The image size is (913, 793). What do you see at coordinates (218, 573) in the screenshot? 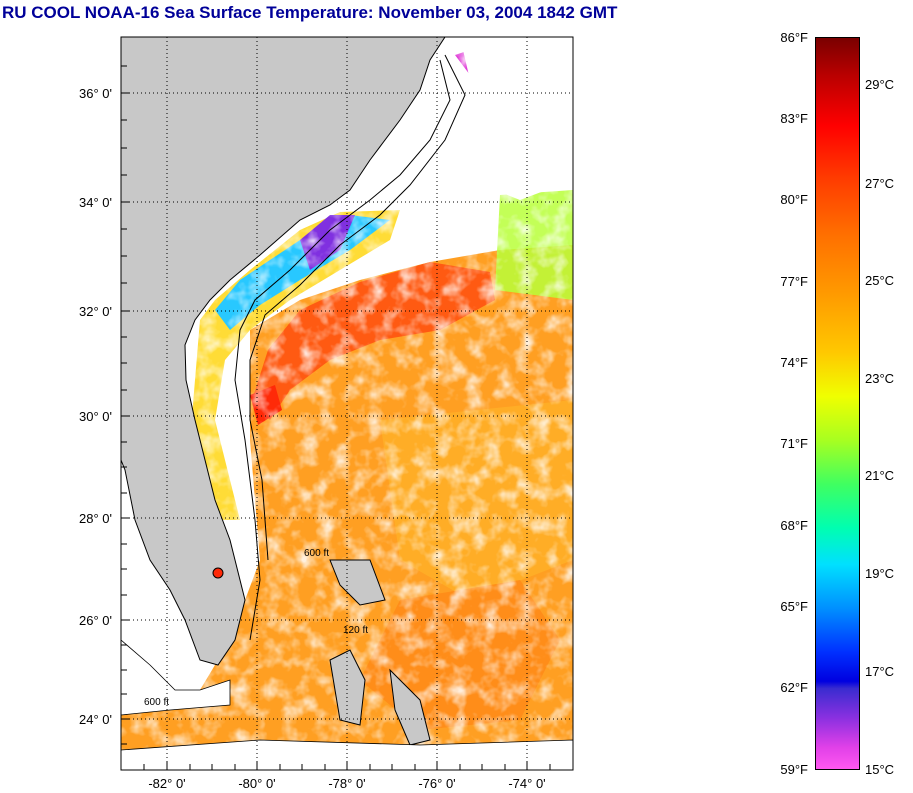
I see `lake-okeechobee` at bounding box center [218, 573].